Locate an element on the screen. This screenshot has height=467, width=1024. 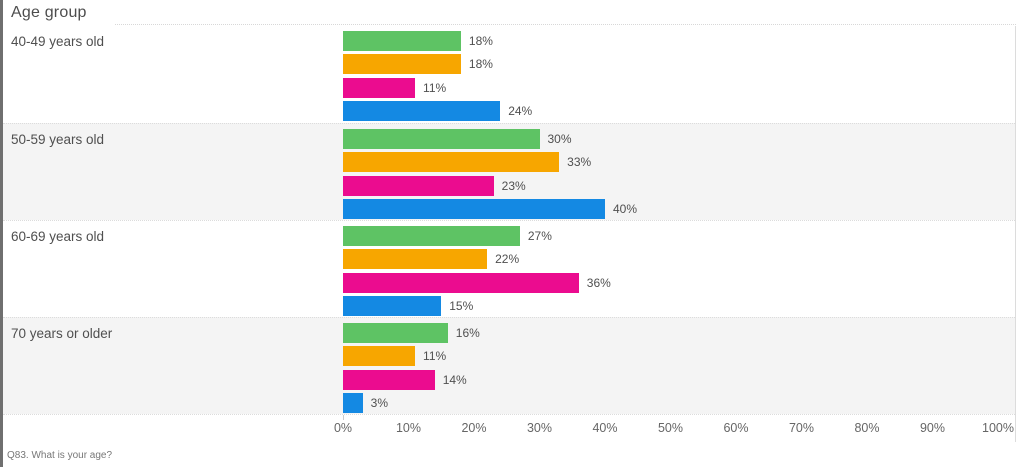
bar-row: 15% is located at coordinates (670, 307).